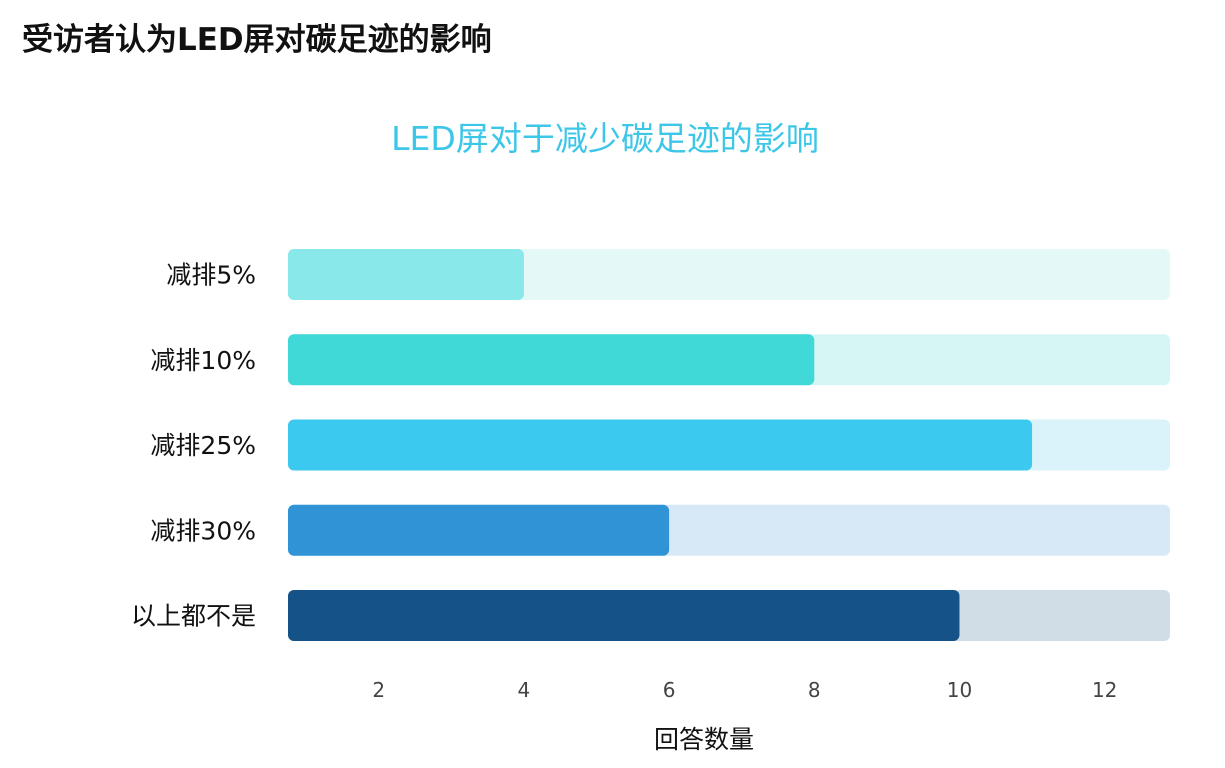 The width and height of the screenshot is (1225, 768). I want to click on x-tick-label: 2, so click(378, 690).